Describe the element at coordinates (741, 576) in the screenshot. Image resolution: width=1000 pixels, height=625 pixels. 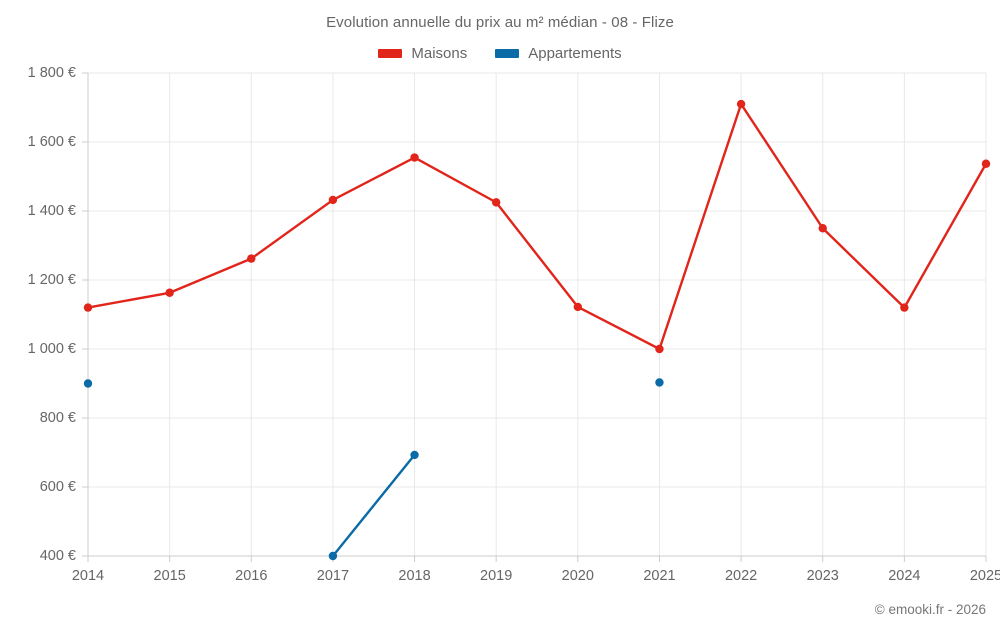
I see `x-axis-tick-label: 2022` at that location.